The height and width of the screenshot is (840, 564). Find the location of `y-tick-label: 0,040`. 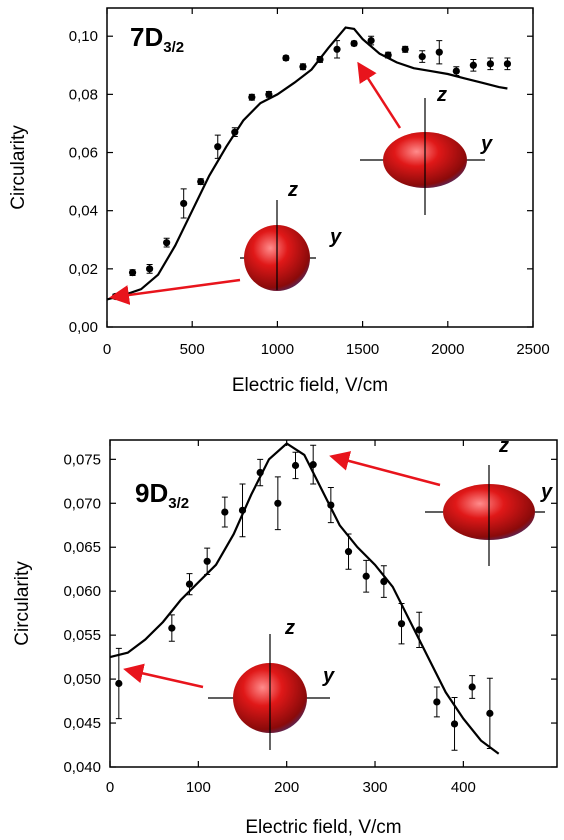

y-tick-label: 0,040 is located at coordinates (82, 767).